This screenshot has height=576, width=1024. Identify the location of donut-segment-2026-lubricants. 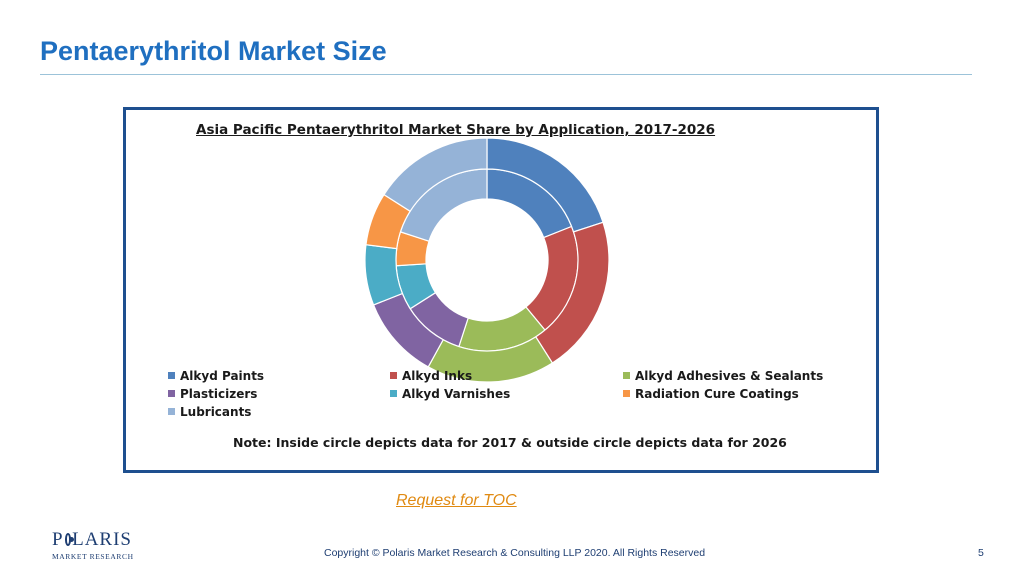
(435, 175).